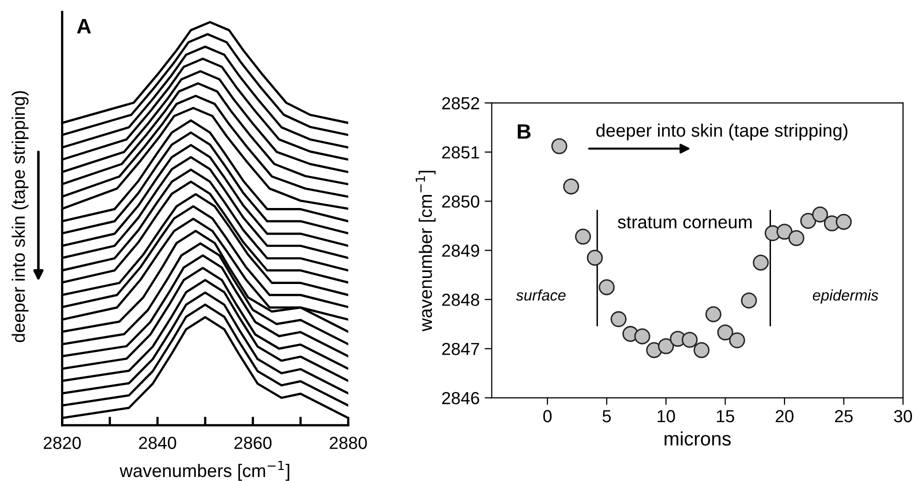 This screenshot has width=914, height=481. What do you see at coordinates (903, 416) in the screenshot?
I see `x-tick-label: 30` at bounding box center [903, 416].